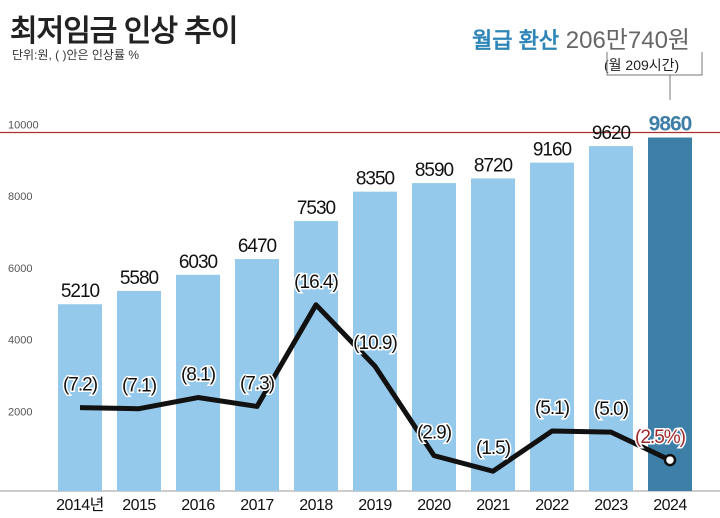  I want to click on y-tick-label: 6000, so click(20, 269).